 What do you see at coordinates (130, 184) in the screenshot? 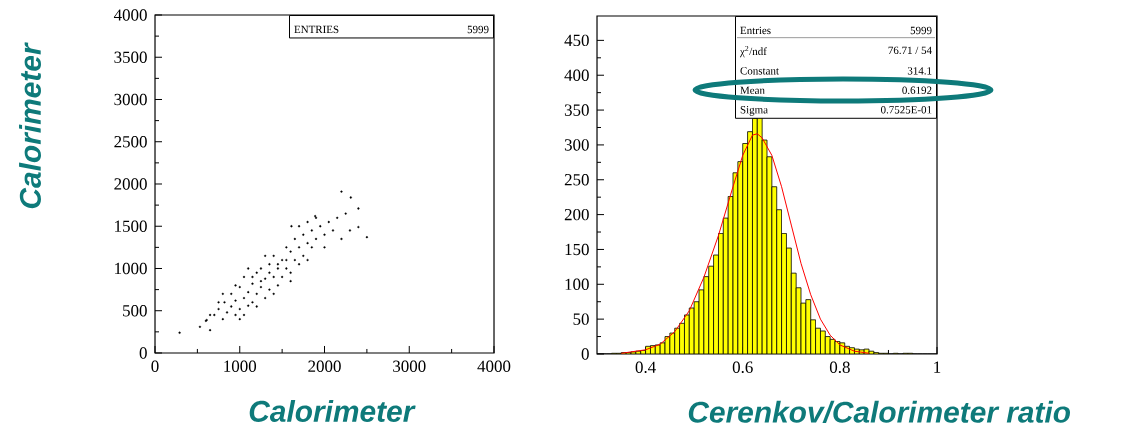
I see `y-tick-label: 2000` at bounding box center [130, 184].